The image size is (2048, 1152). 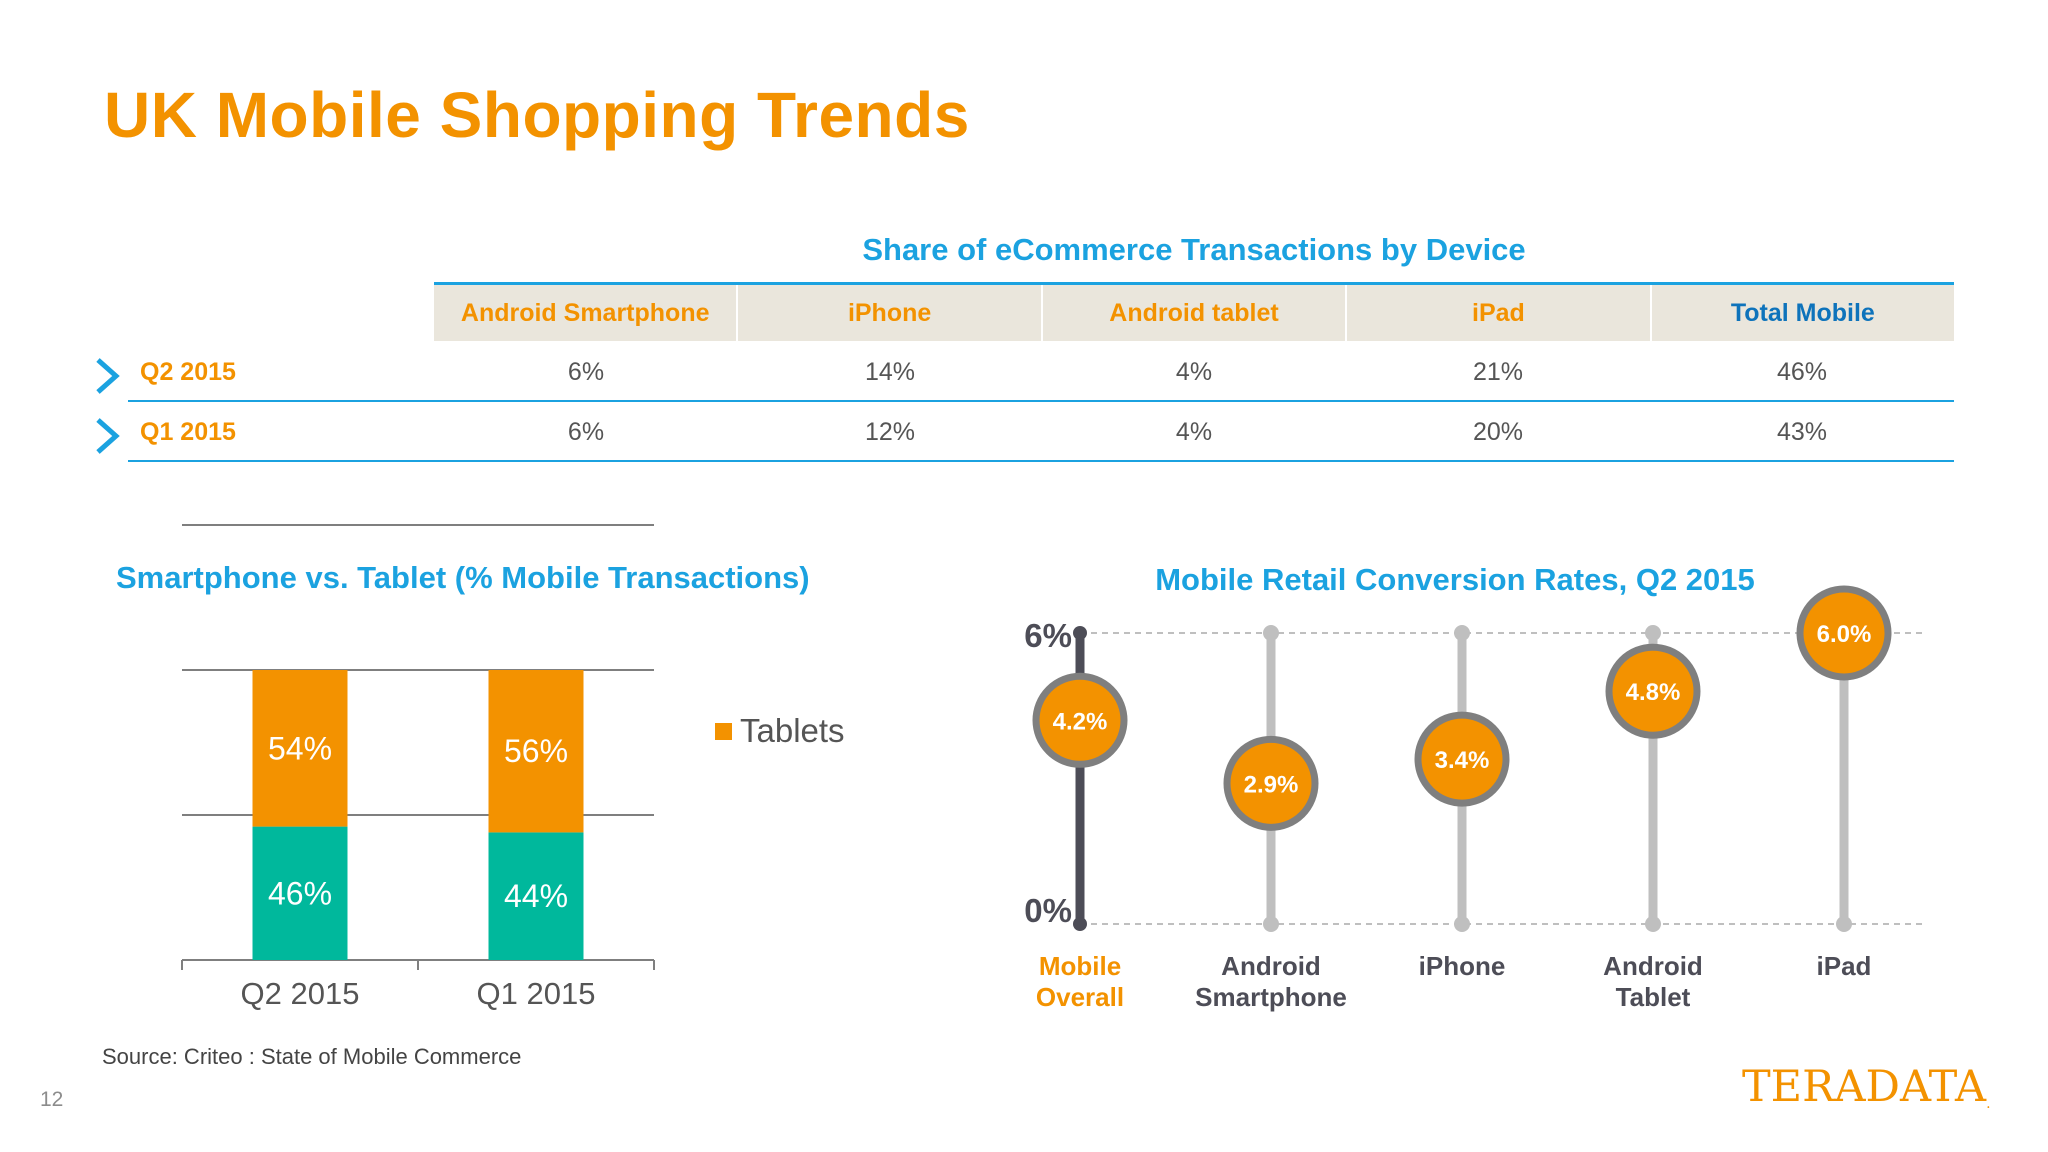 What do you see at coordinates (890, 431) in the screenshot?
I see `table-cell: 12%` at bounding box center [890, 431].